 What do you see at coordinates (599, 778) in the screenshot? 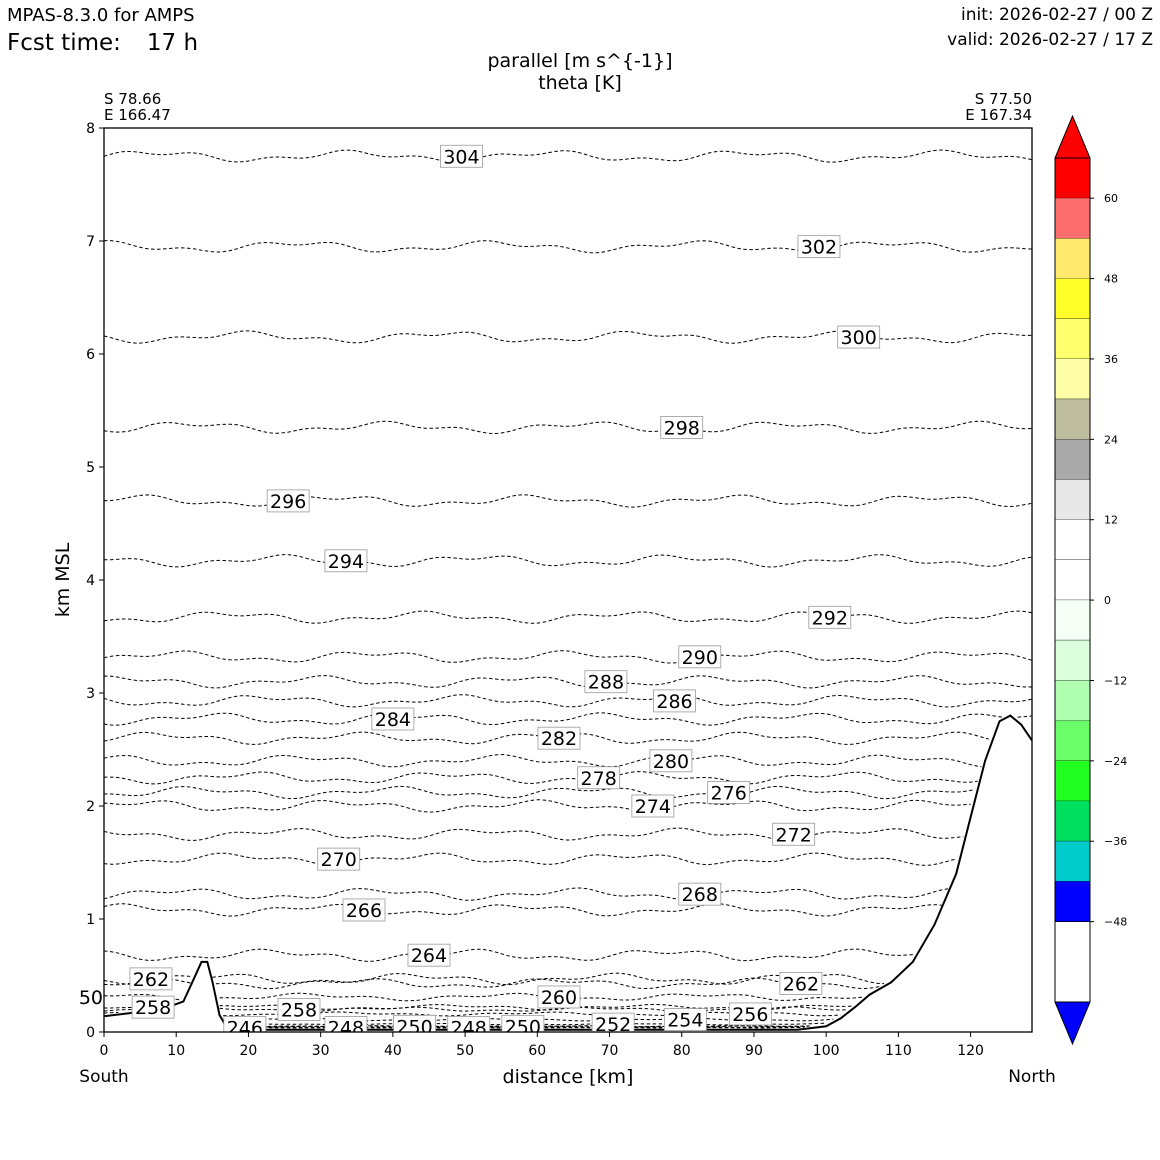
I see `contour-label: 278` at bounding box center [599, 778].